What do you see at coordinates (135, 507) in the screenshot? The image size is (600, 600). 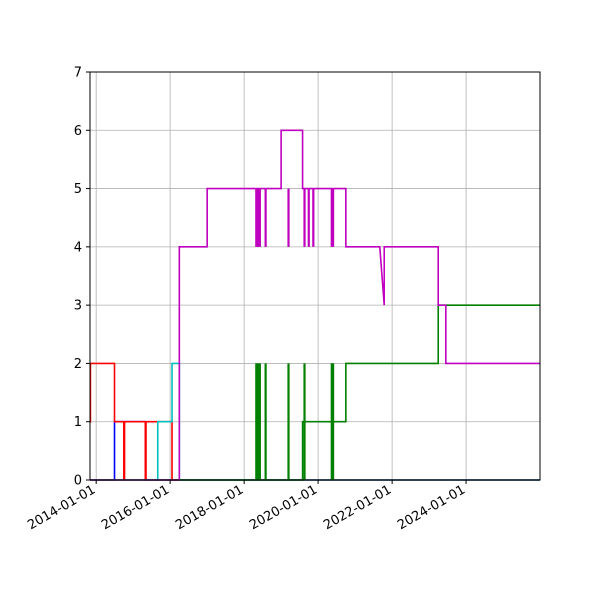 I see `x-tick-label: 2016-01-01` at bounding box center [135, 507].